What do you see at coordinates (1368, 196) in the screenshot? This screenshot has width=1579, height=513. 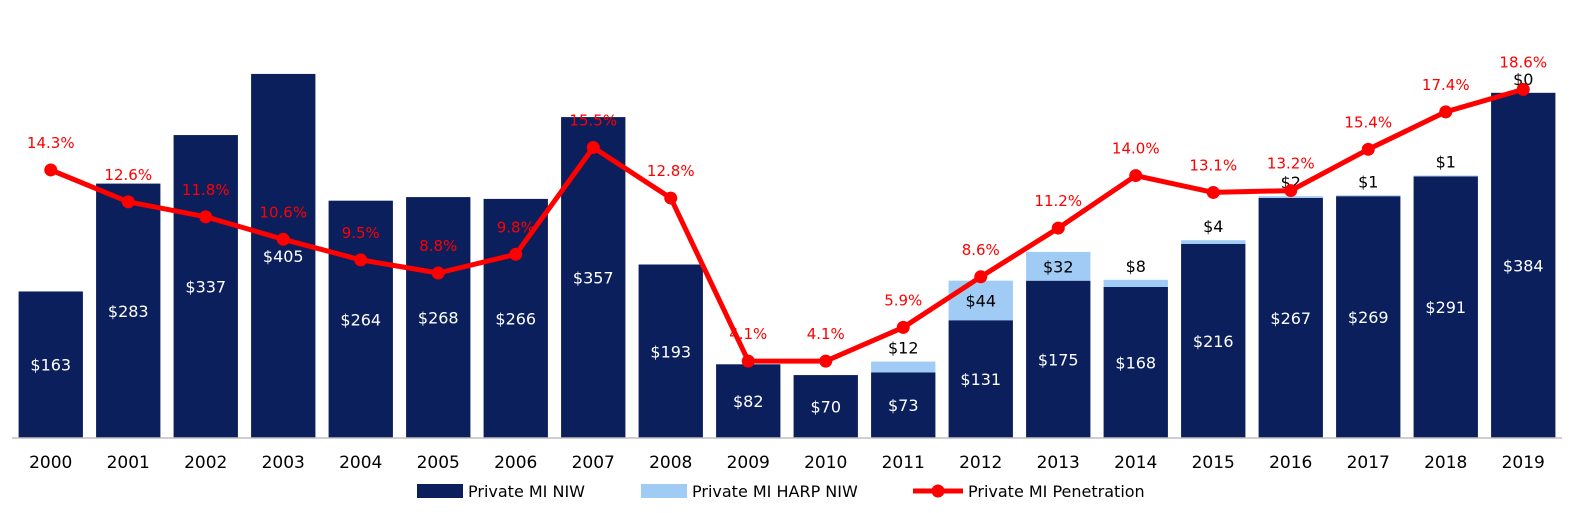 I see `bar-harp-2017` at bounding box center [1368, 196].